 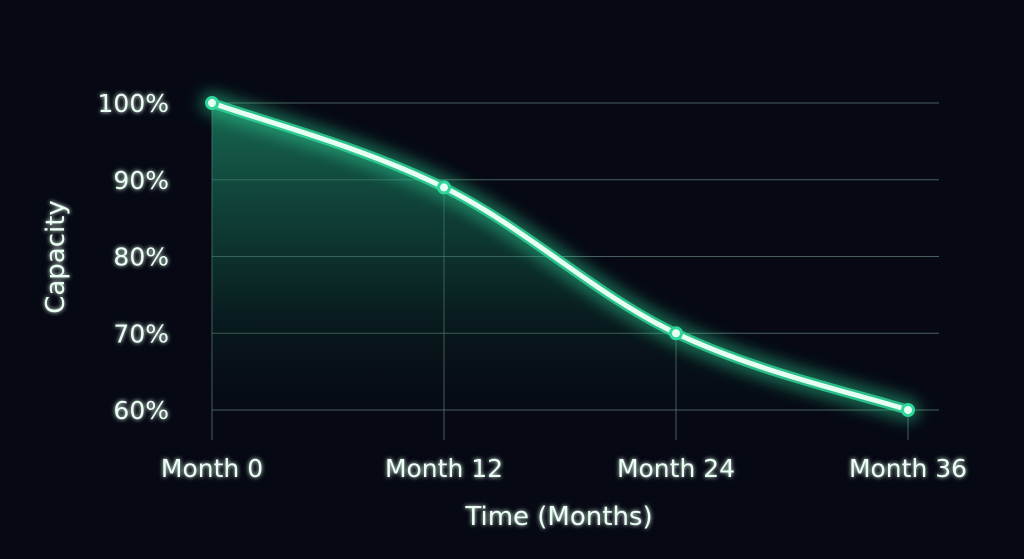 What do you see at coordinates (141, 410) in the screenshot?
I see `y-tick-label: 60%` at bounding box center [141, 410].